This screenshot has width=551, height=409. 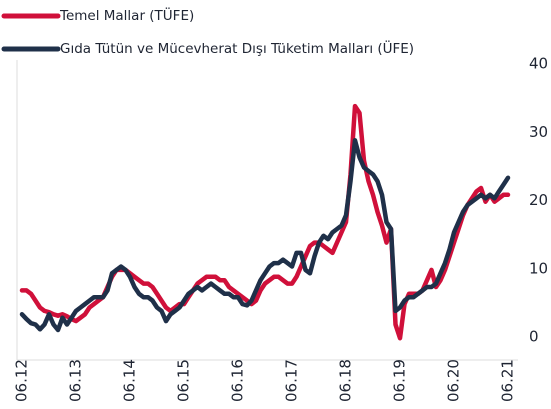 What do you see at coordinates (126, 15) in the screenshot?
I see `legend-label: Temel Mallar (TÜFE)` at bounding box center [126, 15].